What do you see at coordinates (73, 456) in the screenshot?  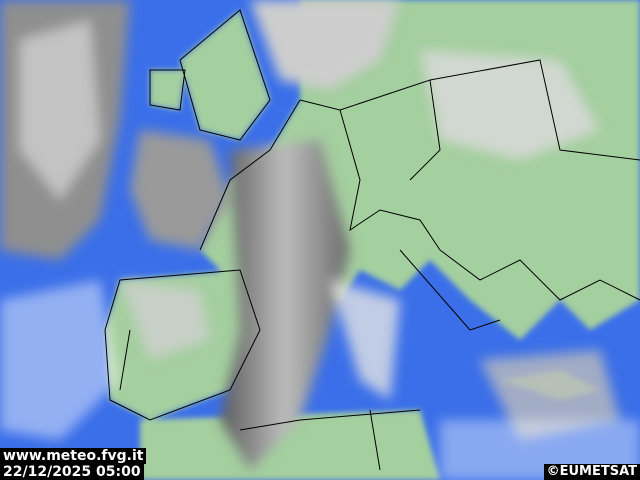 I see `site-url-label: www.meteo.fvg.it` at bounding box center [73, 456].